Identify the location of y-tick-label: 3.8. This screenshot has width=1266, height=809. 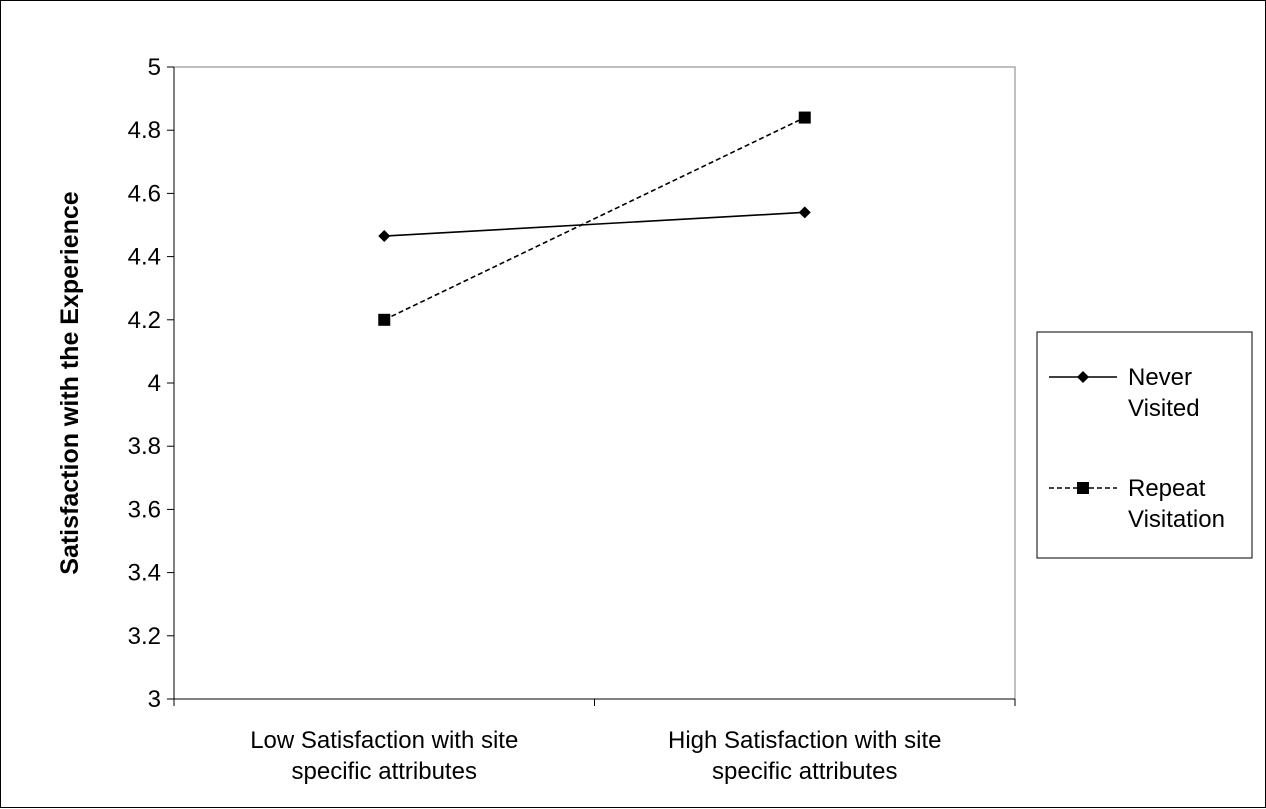
(144, 446).